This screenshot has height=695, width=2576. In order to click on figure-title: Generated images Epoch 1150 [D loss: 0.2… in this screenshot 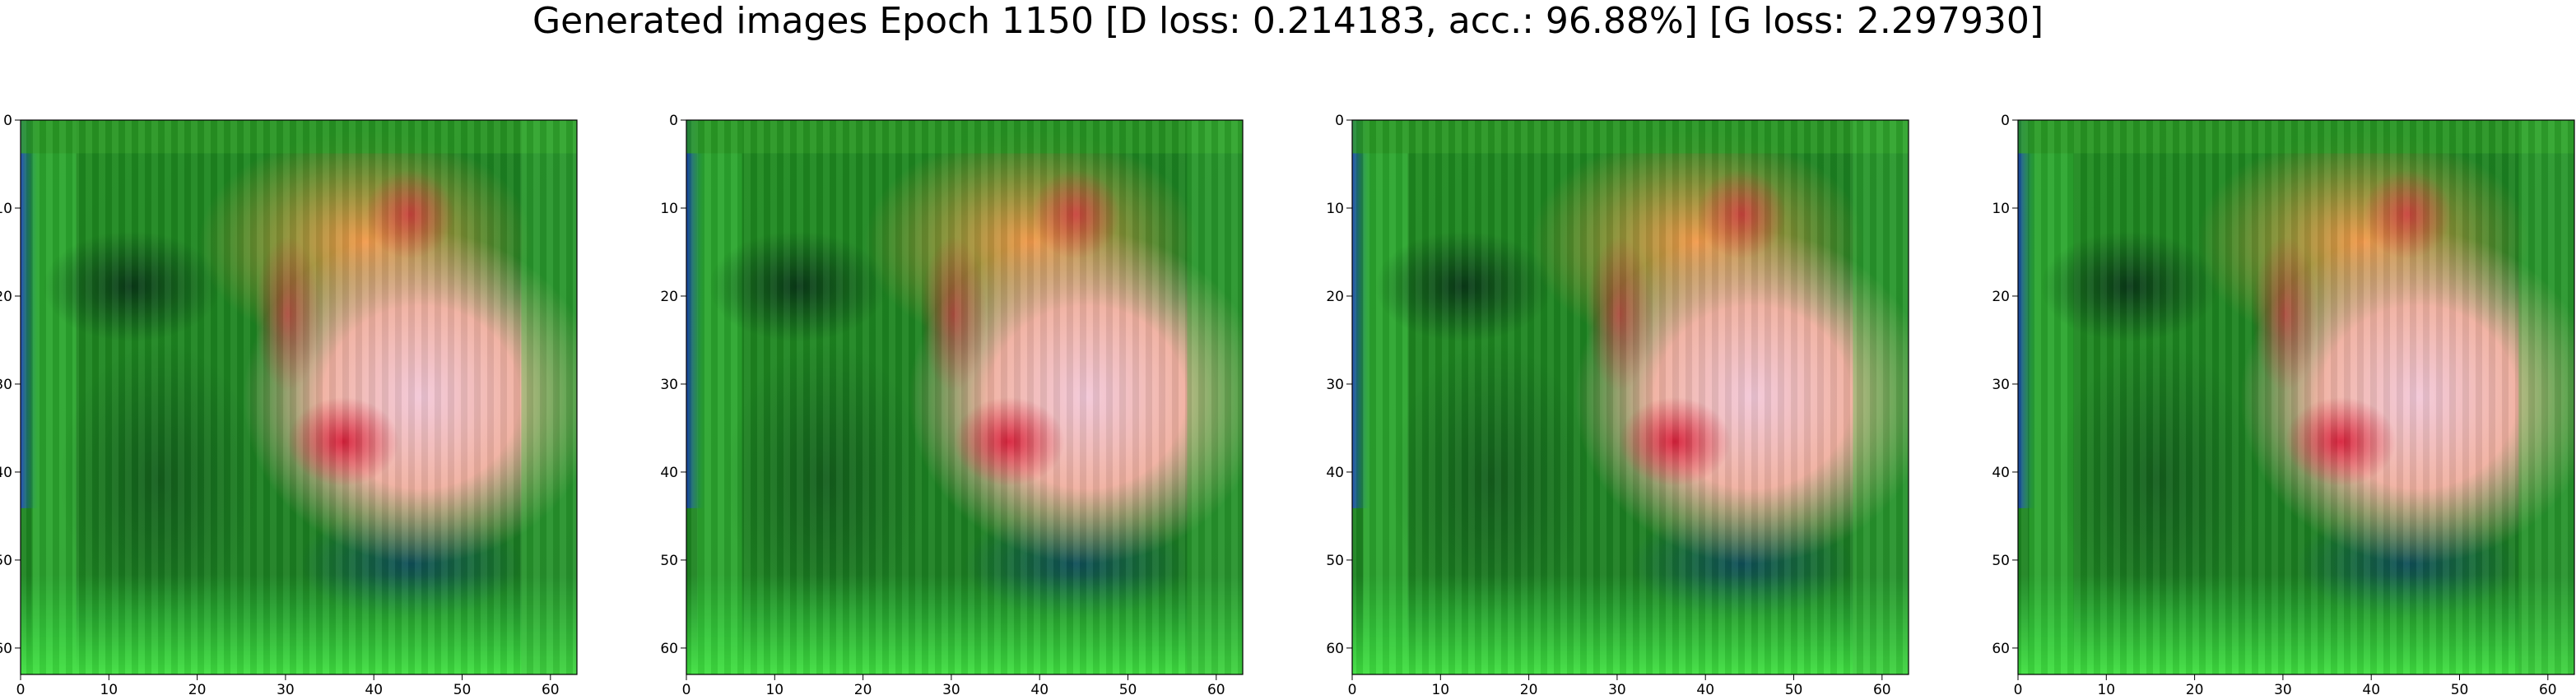, I will do `click(1288, 21)`.